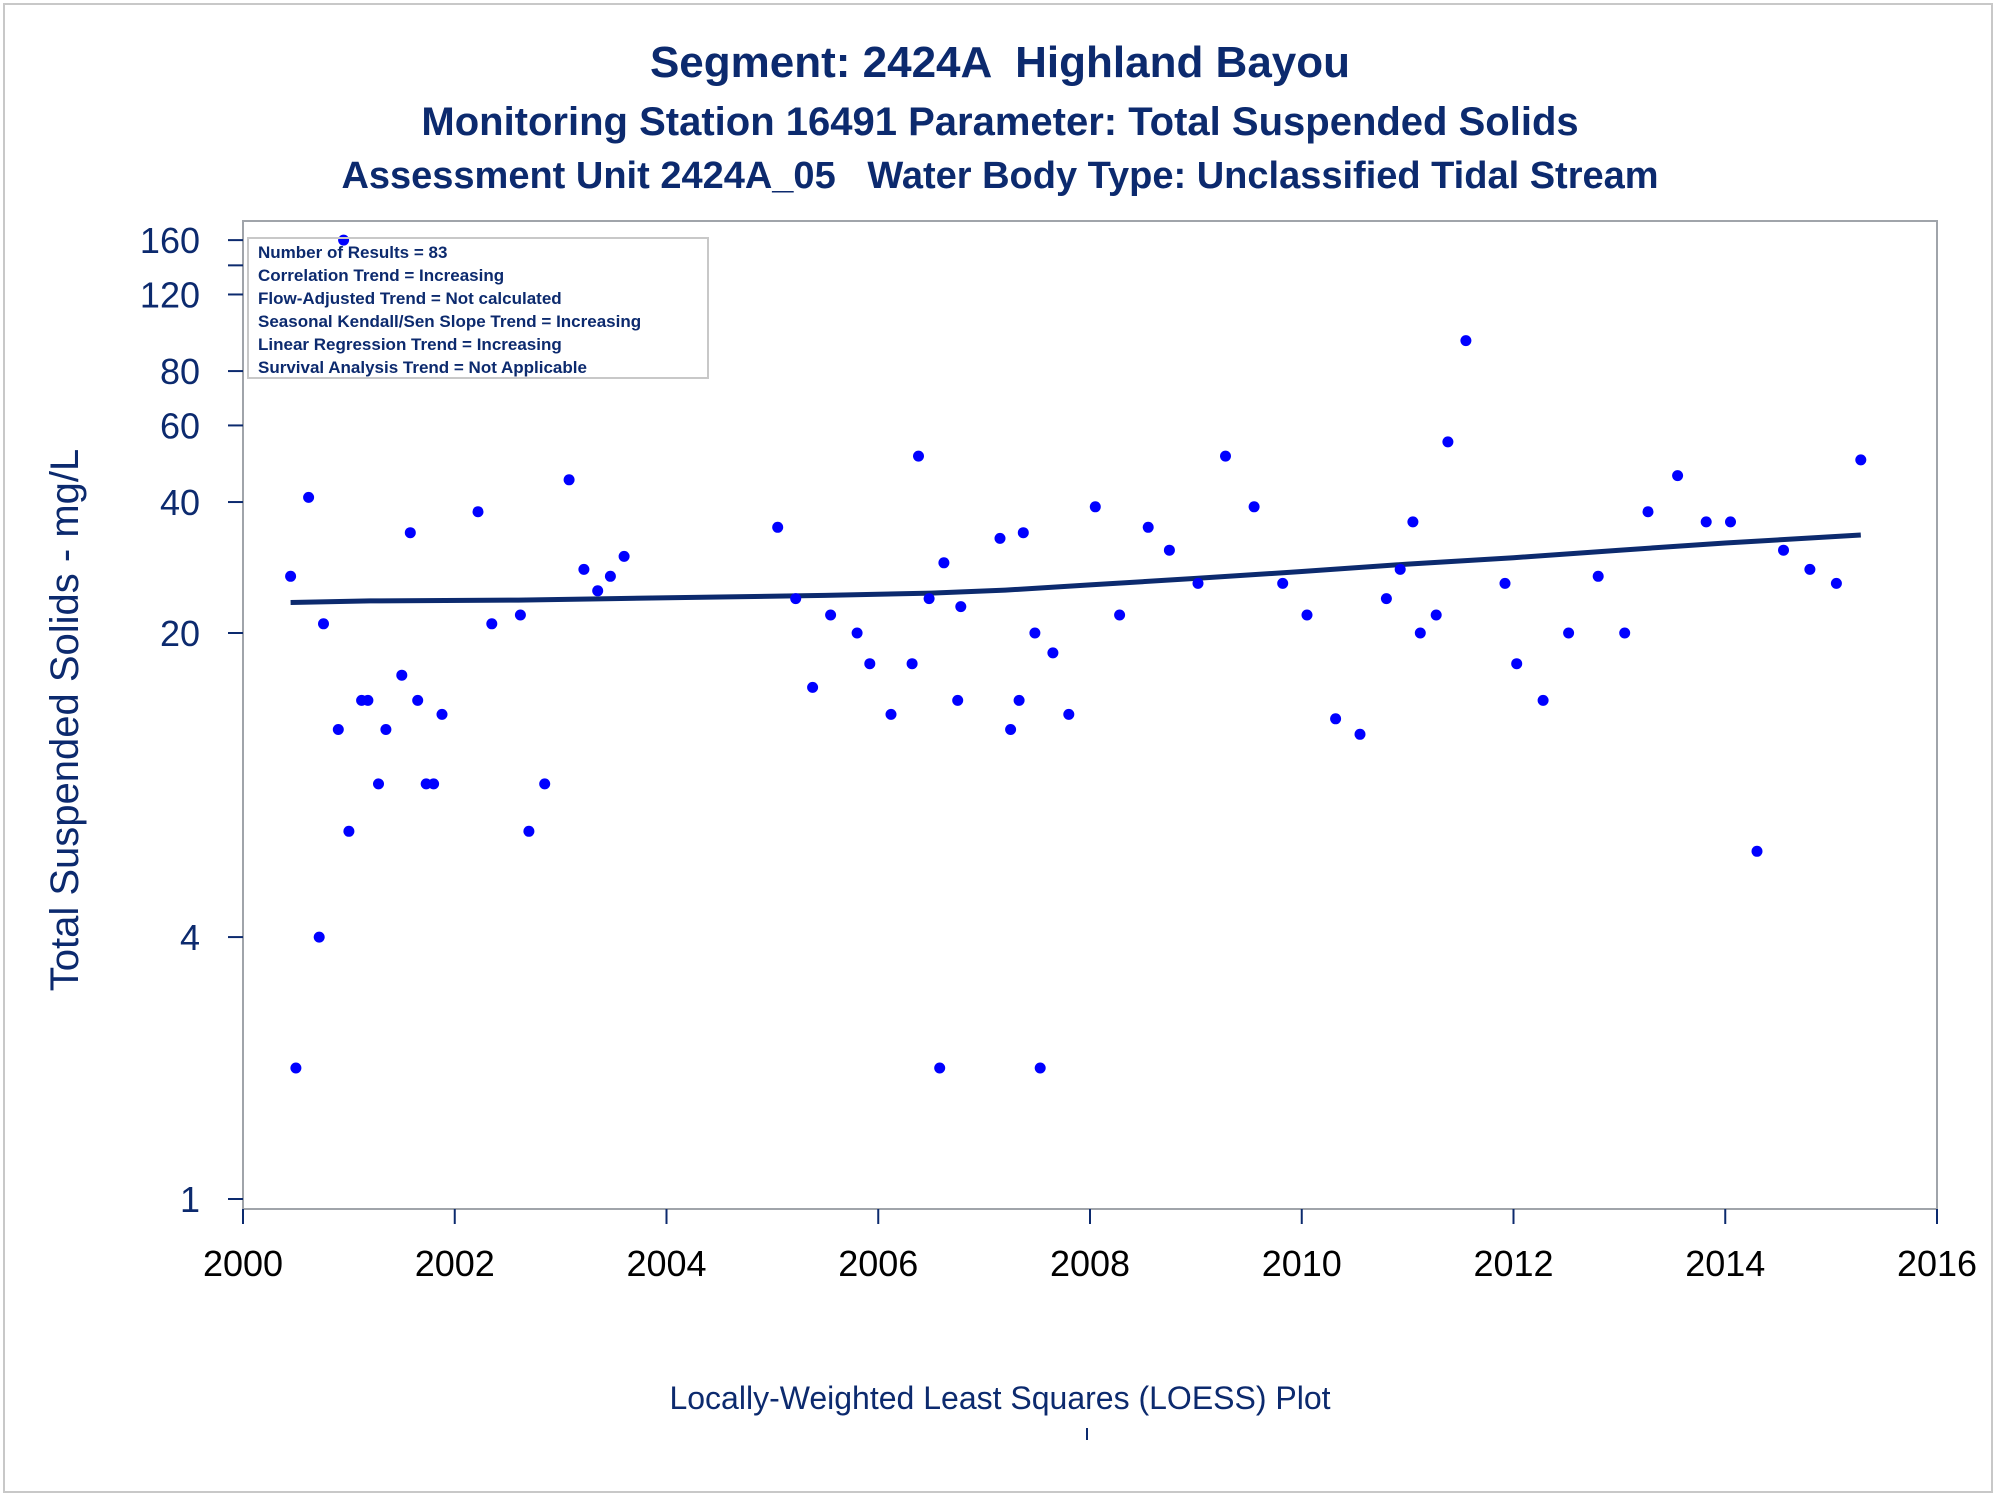  What do you see at coordinates (1087, 1434) in the screenshot?
I see `footer-mark` at bounding box center [1087, 1434].